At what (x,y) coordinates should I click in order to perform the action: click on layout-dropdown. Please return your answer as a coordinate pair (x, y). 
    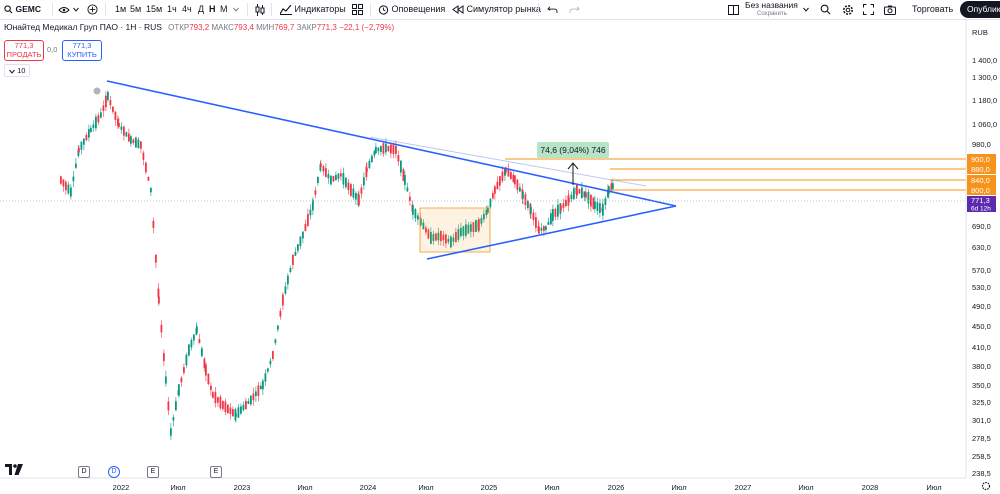
    Looking at the image, I should click on (806, 9).